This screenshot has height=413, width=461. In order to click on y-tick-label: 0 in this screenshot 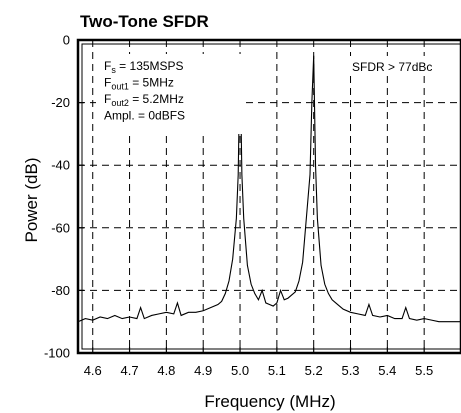, I will do `click(66, 40)`.